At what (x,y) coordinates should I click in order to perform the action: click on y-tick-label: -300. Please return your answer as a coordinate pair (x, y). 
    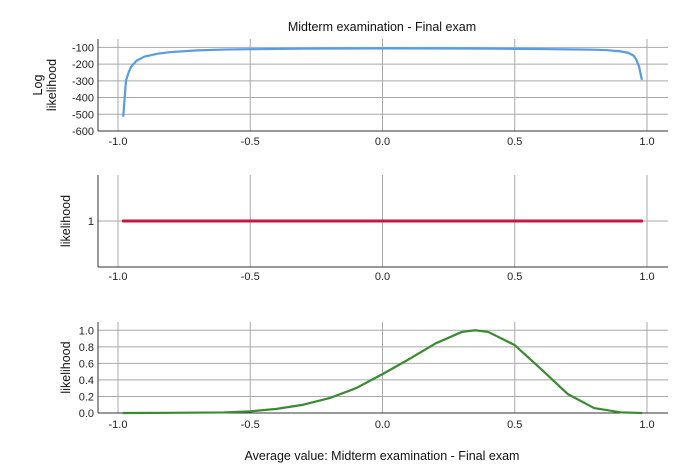
    Looking at the image, I should click on (83, 82).